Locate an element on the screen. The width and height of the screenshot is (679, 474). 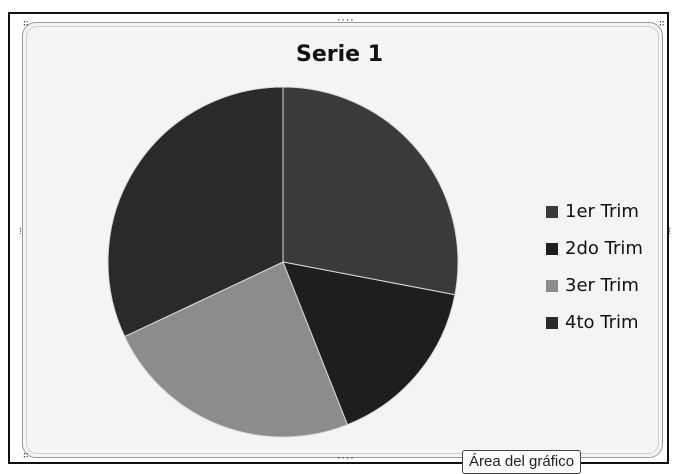
legend-swatch-2do-trim is located at coordinates (552, 248).